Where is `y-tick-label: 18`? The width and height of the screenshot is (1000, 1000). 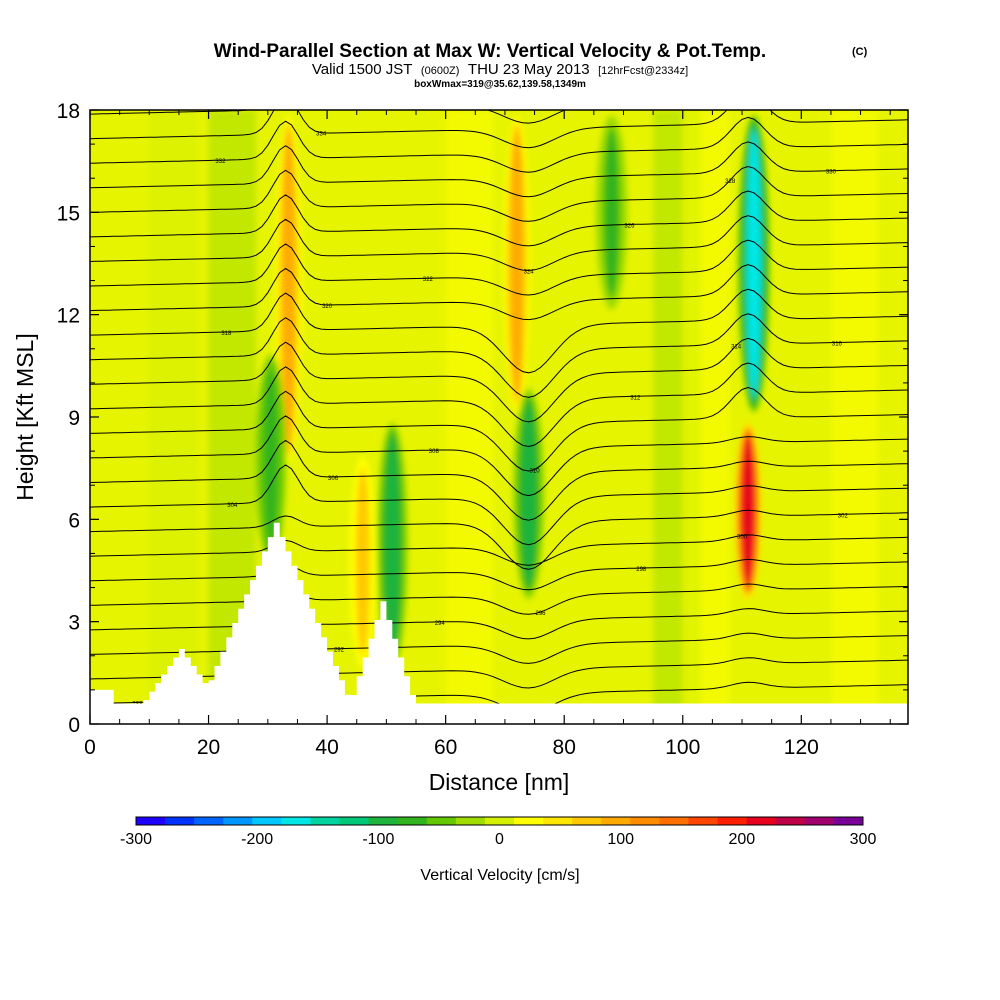
y-tick-label: 18 is located at coordinates (68, 111).